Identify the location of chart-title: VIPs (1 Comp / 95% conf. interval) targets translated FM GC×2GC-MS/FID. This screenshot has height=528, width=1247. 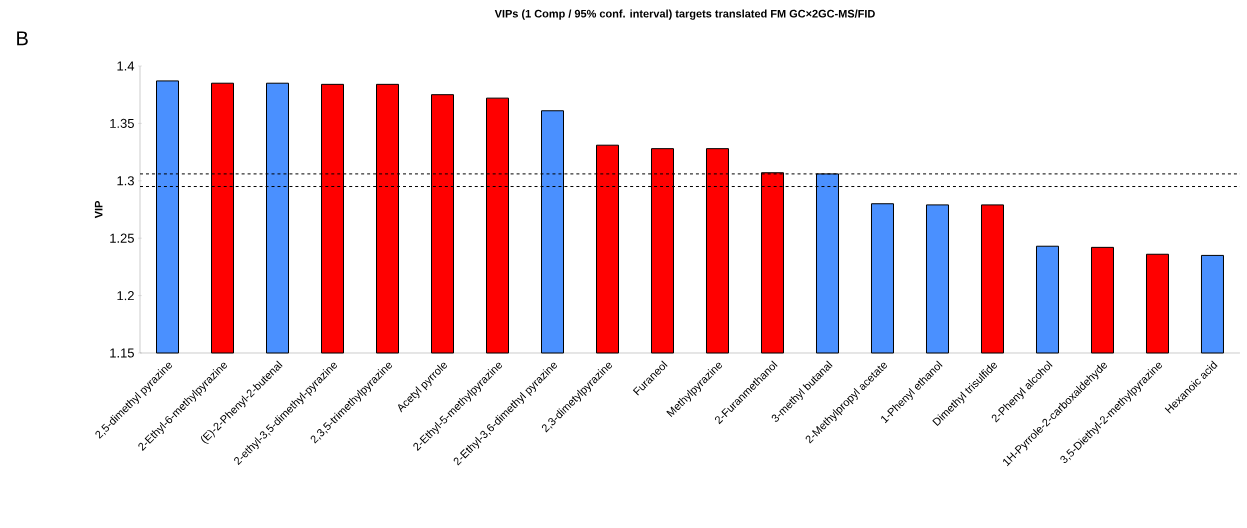
(684, 14).